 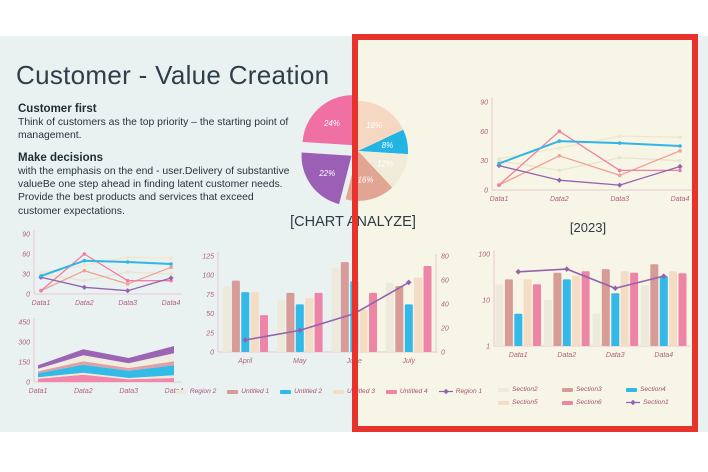 What do you see at coordinates (653, 389) in the screenshot?
I see `legend-label: Section4` at bounding box center [653, 389].